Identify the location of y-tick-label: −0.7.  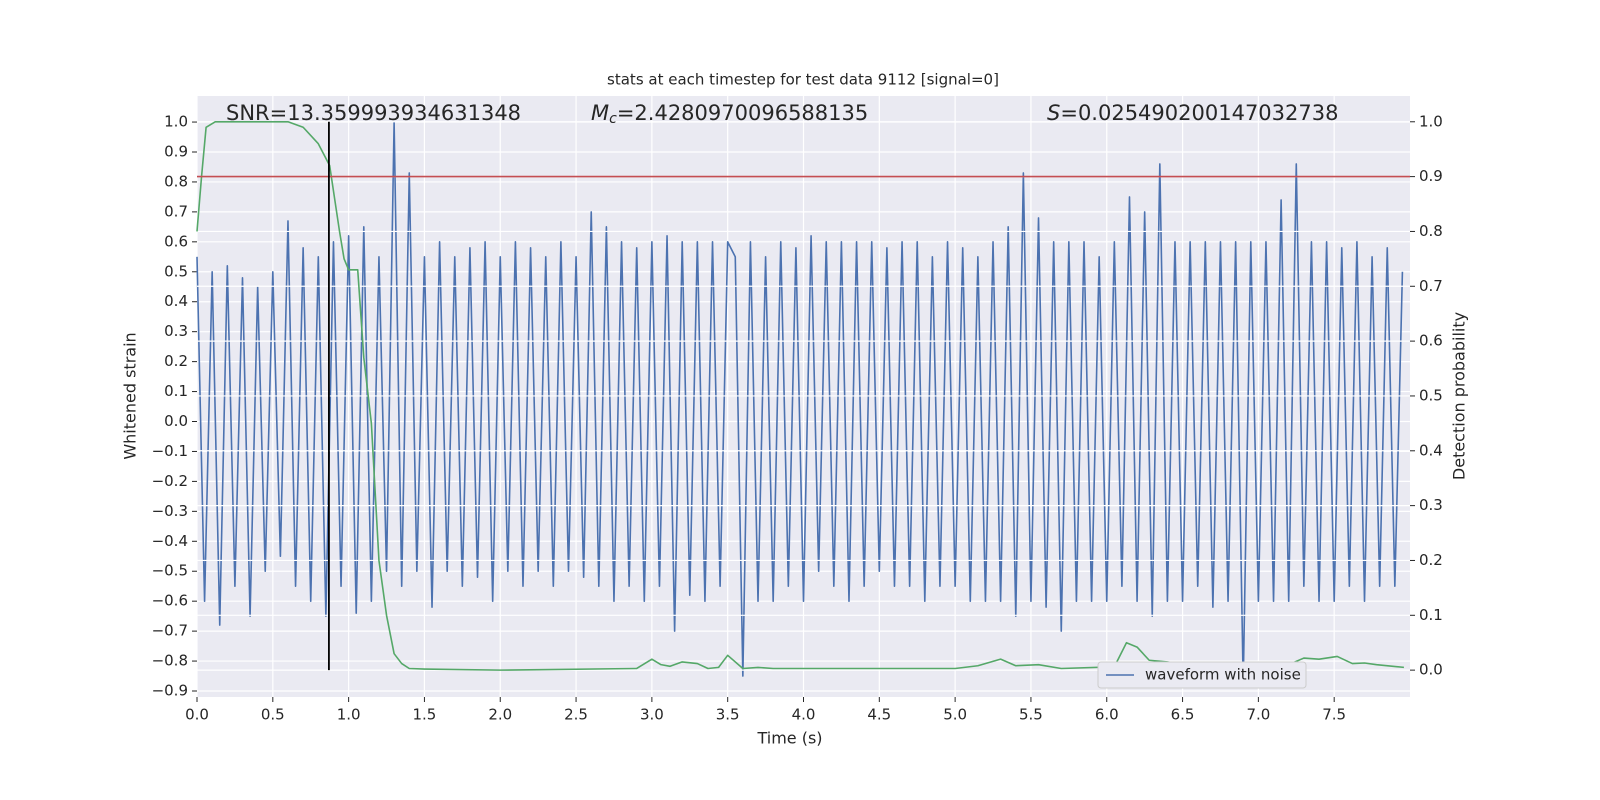
(170, 631).